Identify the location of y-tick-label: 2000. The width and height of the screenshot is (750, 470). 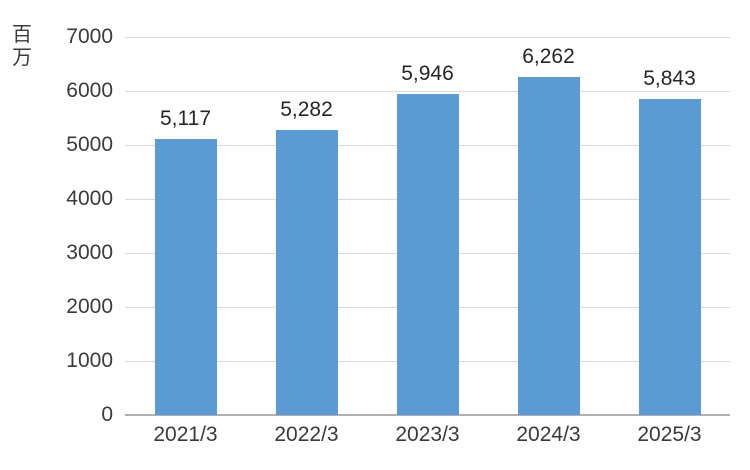
(89, 306).